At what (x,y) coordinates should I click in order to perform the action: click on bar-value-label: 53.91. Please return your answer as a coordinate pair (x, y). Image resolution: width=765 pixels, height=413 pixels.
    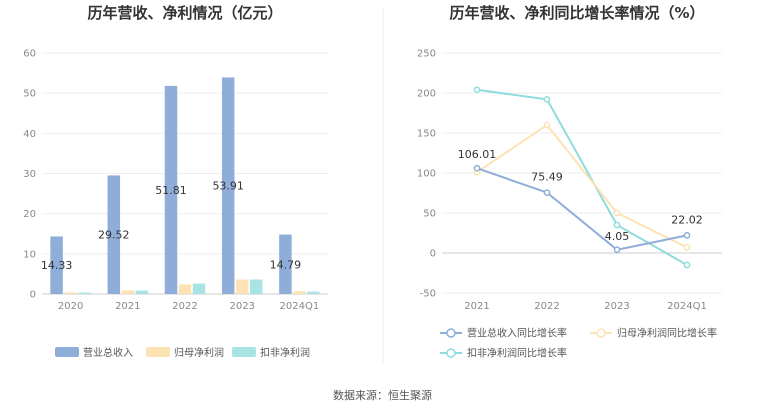
    Looking at the image, I should click on (228, 186).